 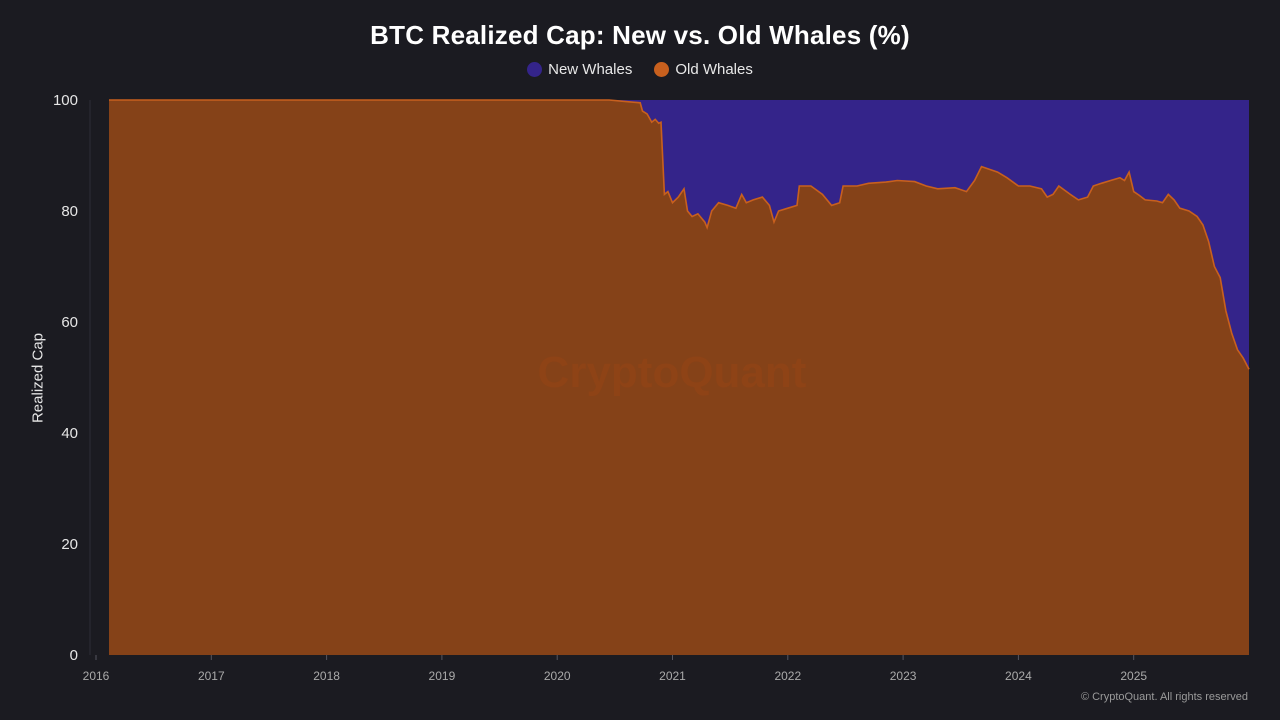 What do you see at coordinates (65, 100) in the screenshot?
I see `y-tick-label: 100` at bounding box center [65, 100].